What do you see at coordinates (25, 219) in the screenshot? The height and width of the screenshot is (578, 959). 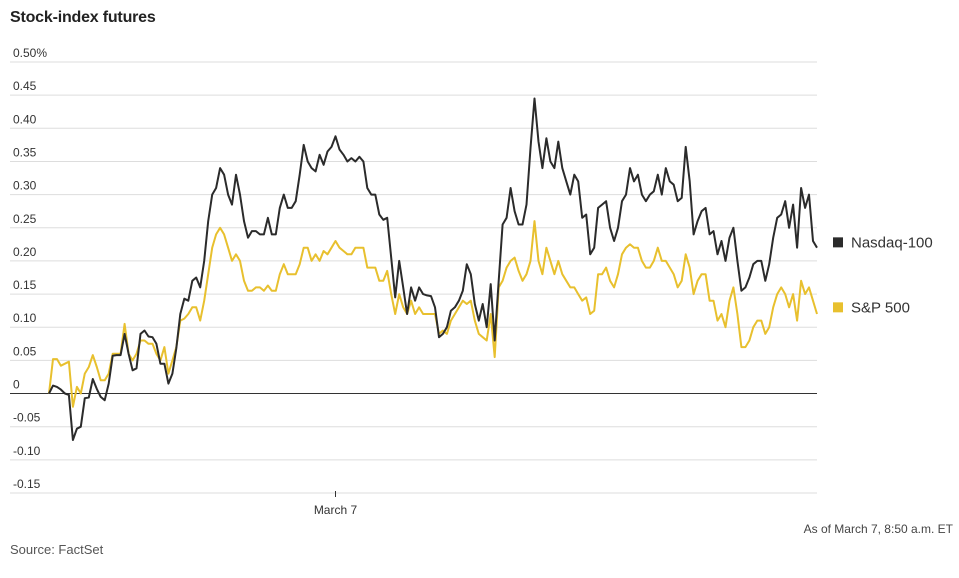 I see `y-tick-label: 0.25` at bounding box center [25, 219].